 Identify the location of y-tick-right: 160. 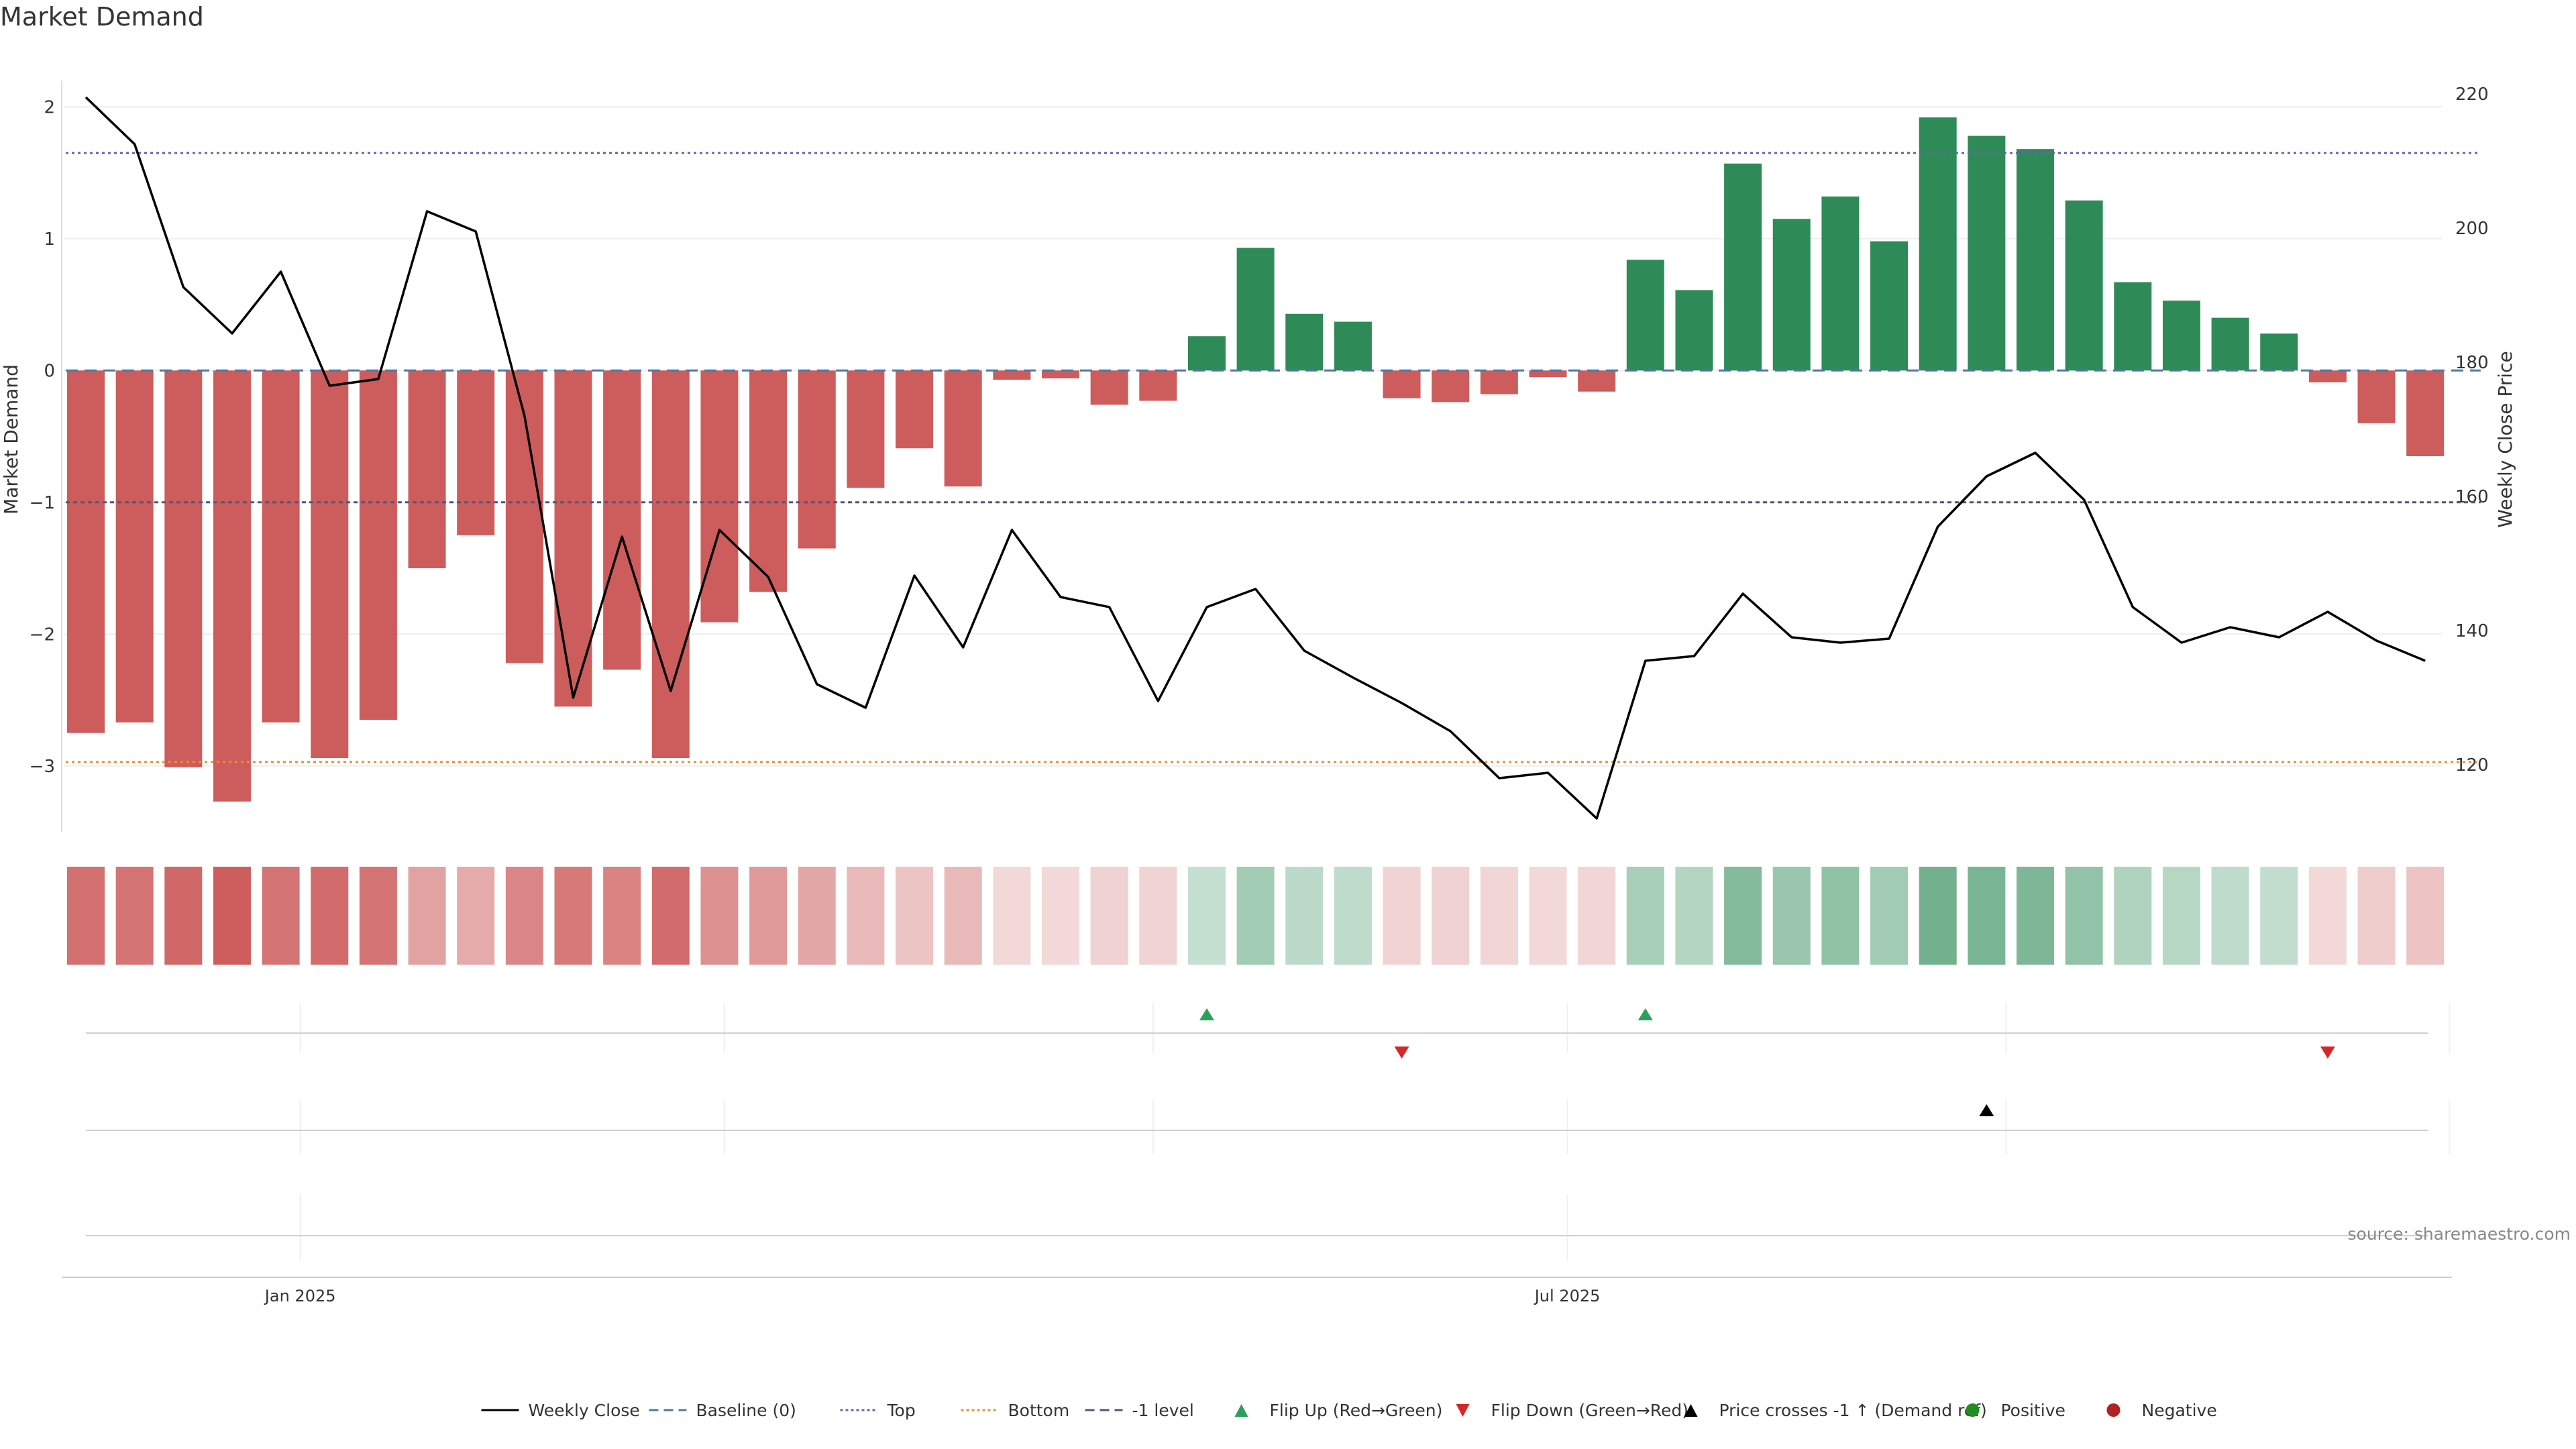
(2472, 497).